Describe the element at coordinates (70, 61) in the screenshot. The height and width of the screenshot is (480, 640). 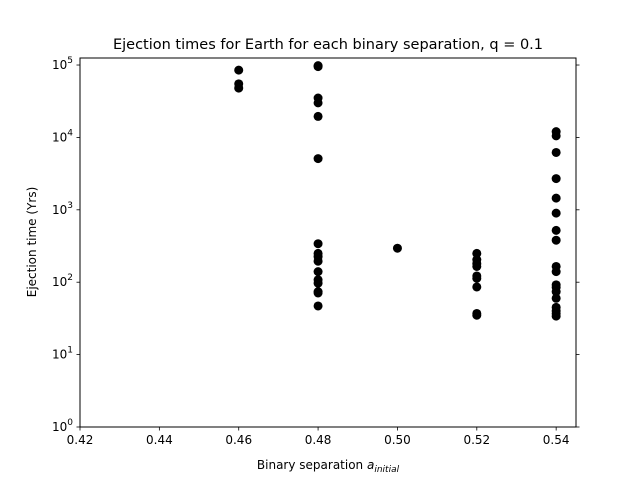
I see `y-tick-exponent: 5` at that location.